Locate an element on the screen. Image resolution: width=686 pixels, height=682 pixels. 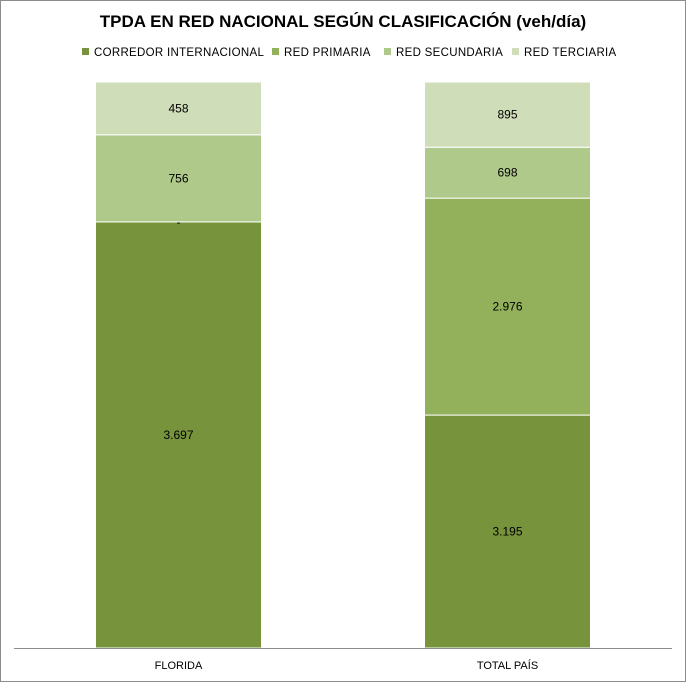
data-label-total-pais-red-terciaria: 895 is located at coordinates (507, 115).